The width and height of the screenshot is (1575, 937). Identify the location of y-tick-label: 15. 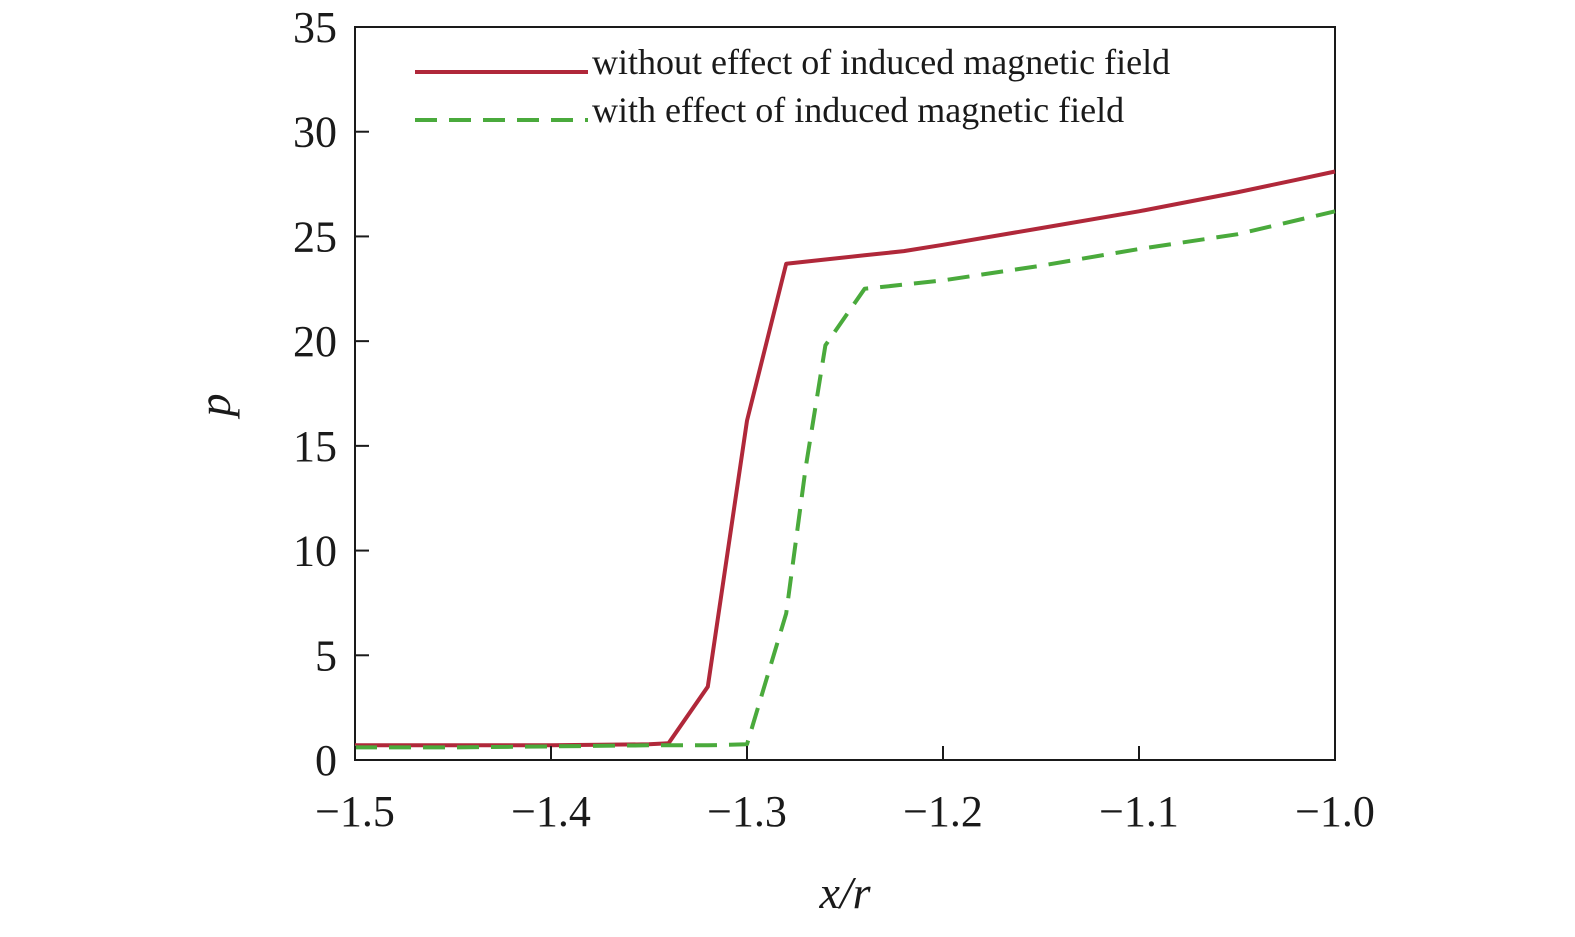
(315, 446).